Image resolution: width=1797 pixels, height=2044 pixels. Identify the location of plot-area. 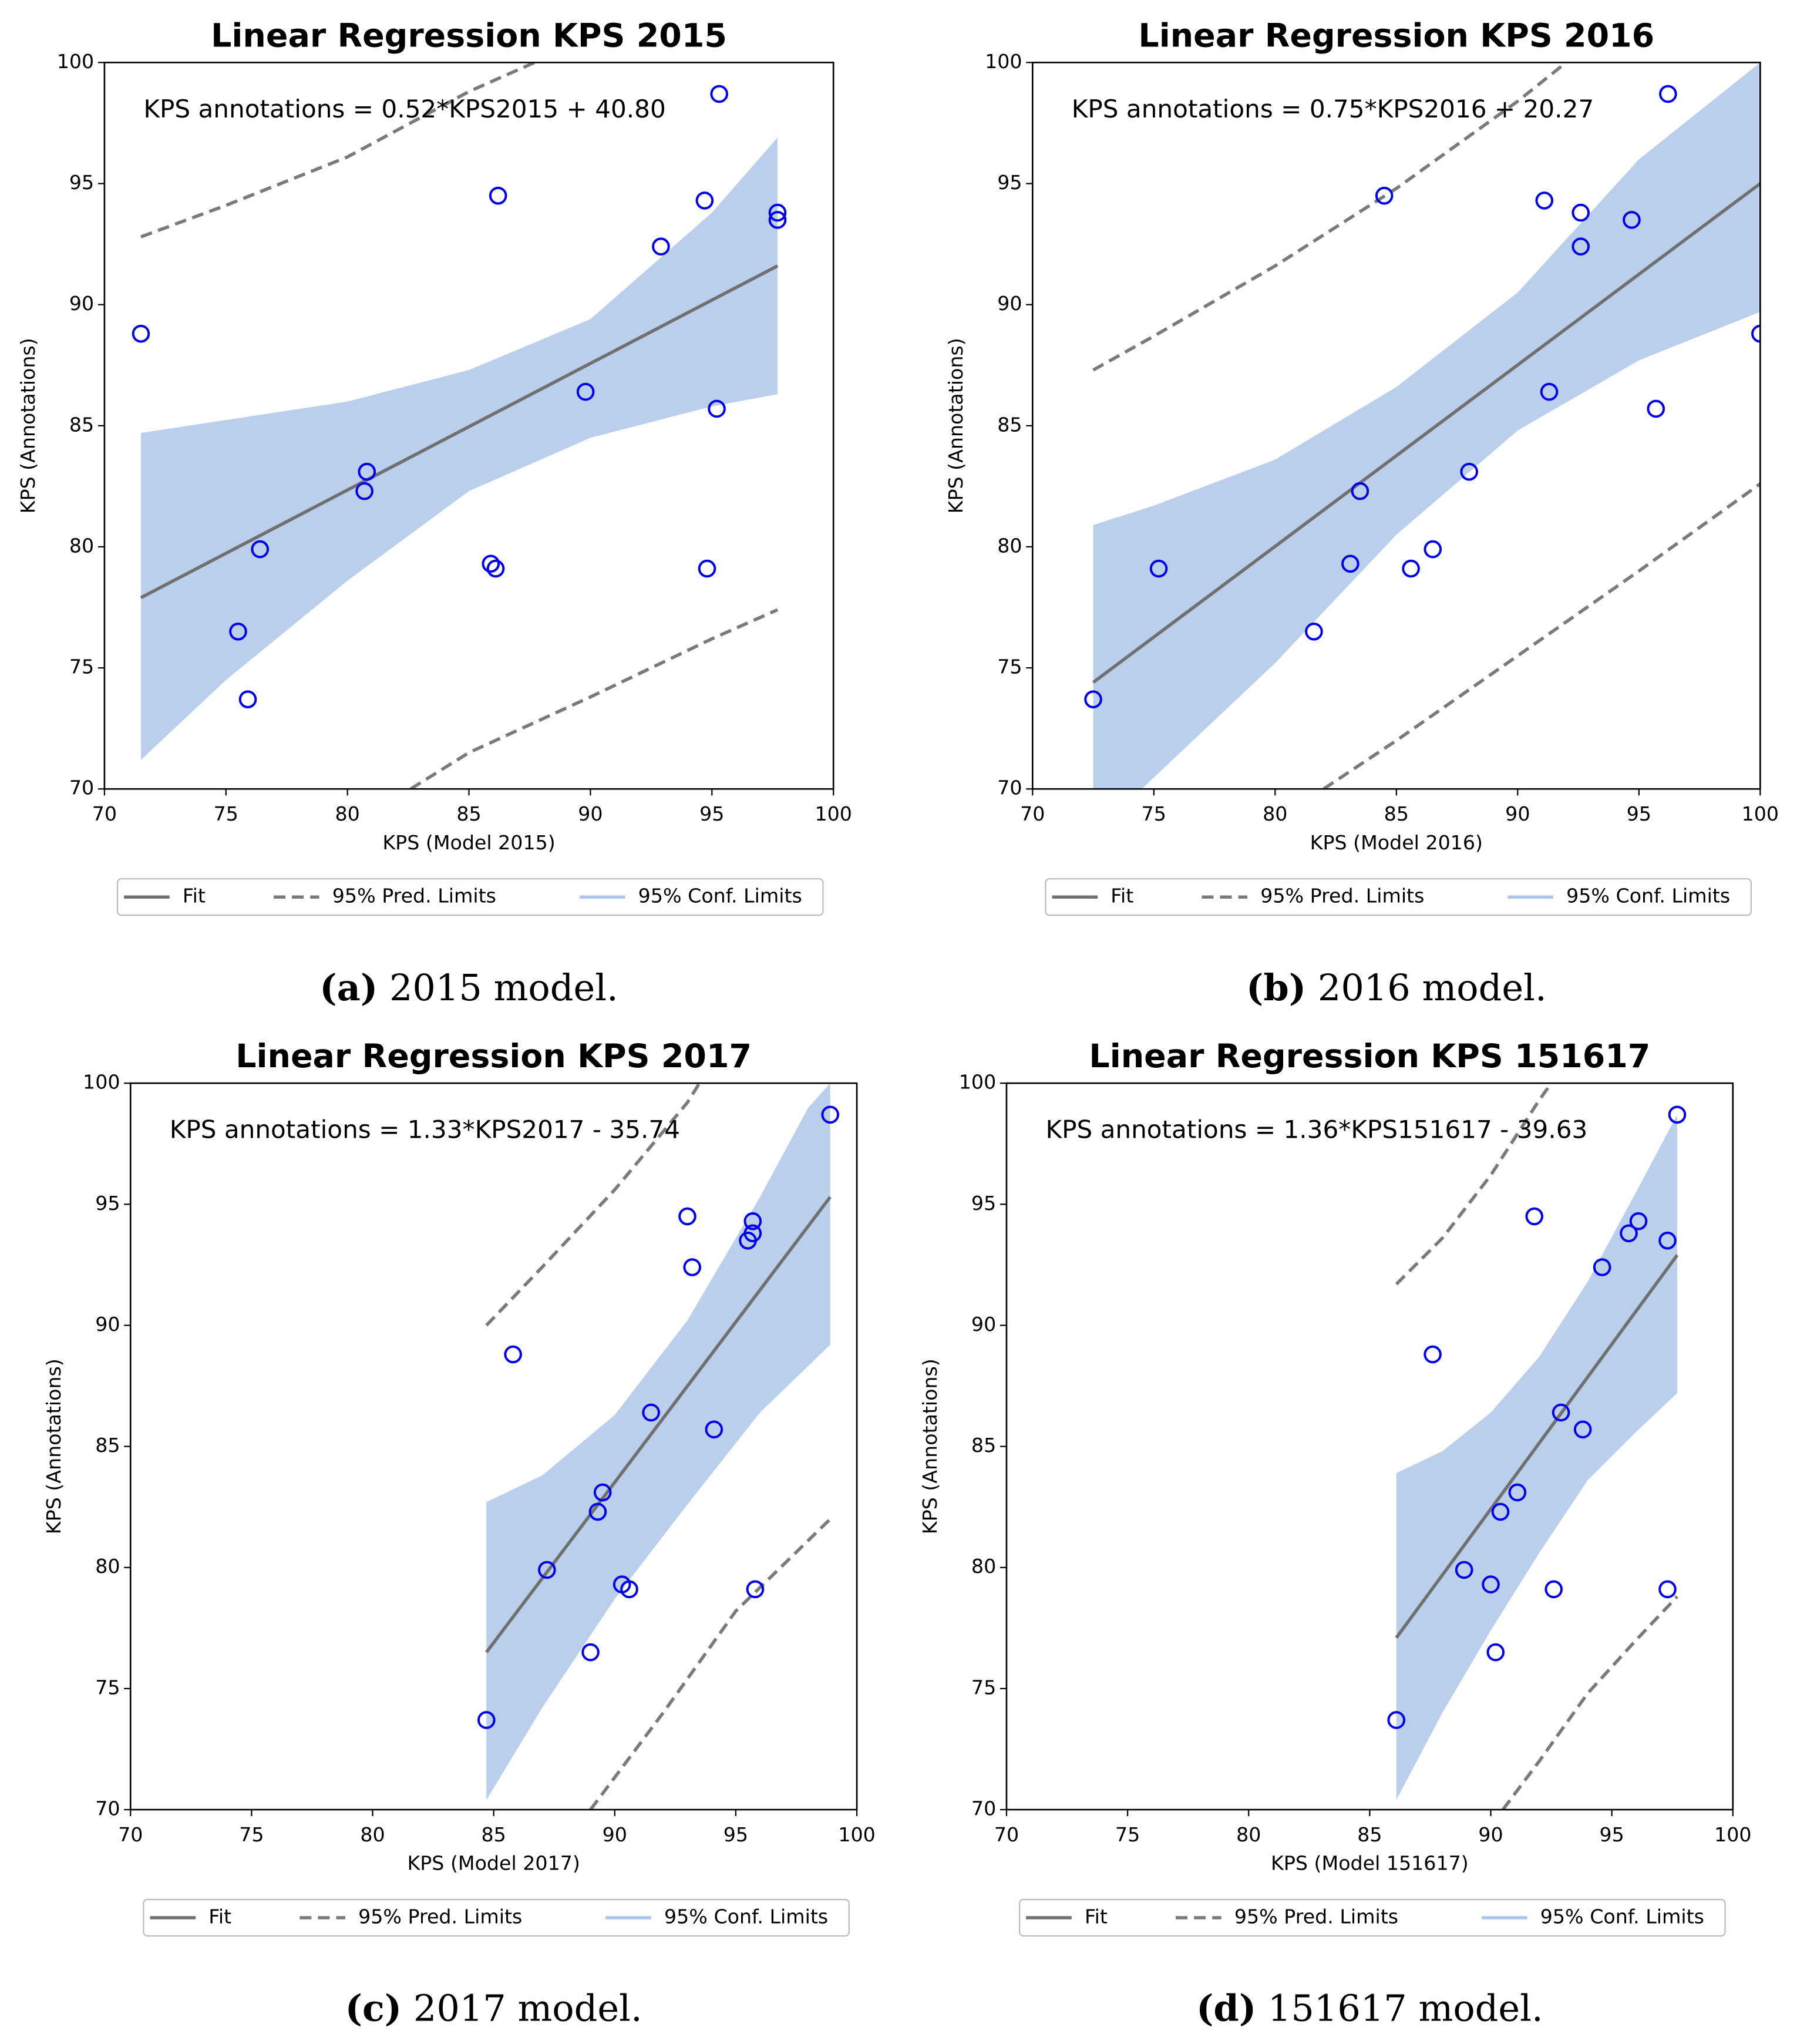
(1537, 1446).